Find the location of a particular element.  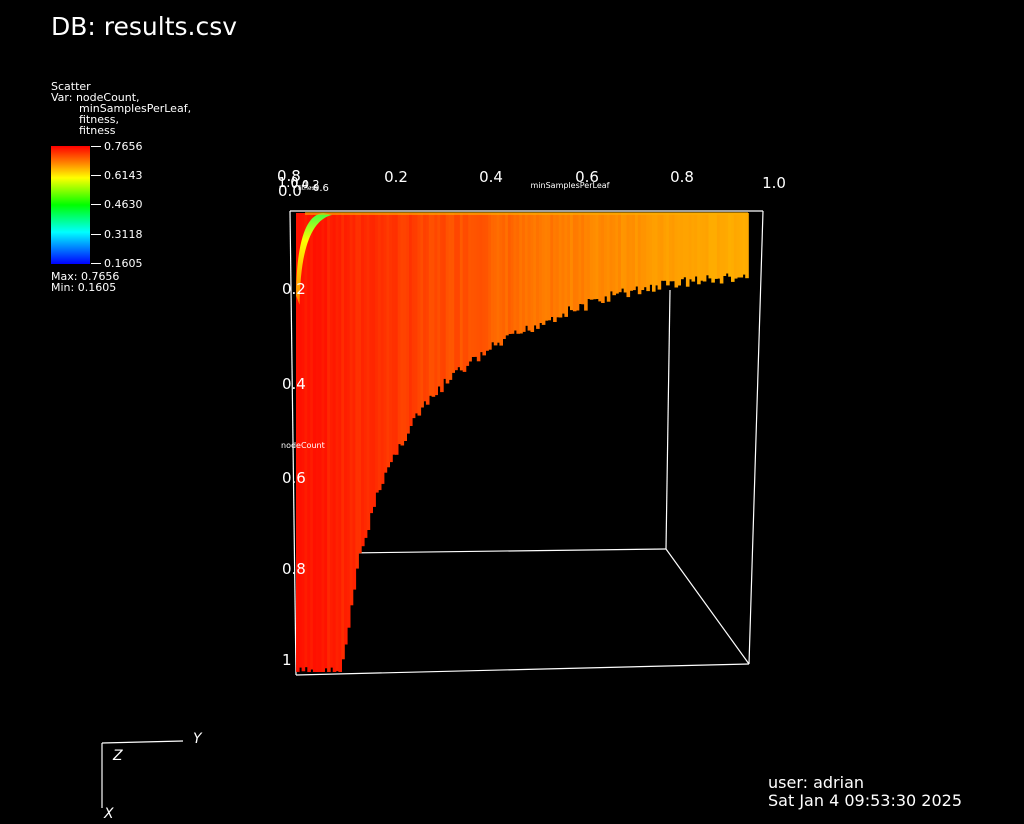

data-edge-highlight is located at coordinates (314, 259).